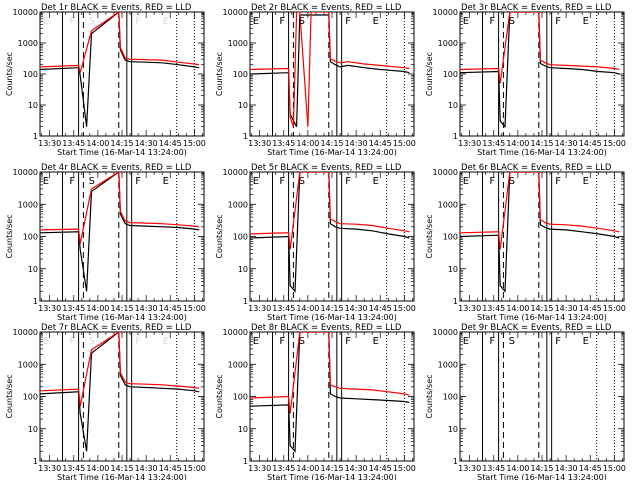  Describe the element at coordinates (326, 328) in the screenshot. I see `panel-title: Det 8r BLACK = Events, RED = LLD` at that location.